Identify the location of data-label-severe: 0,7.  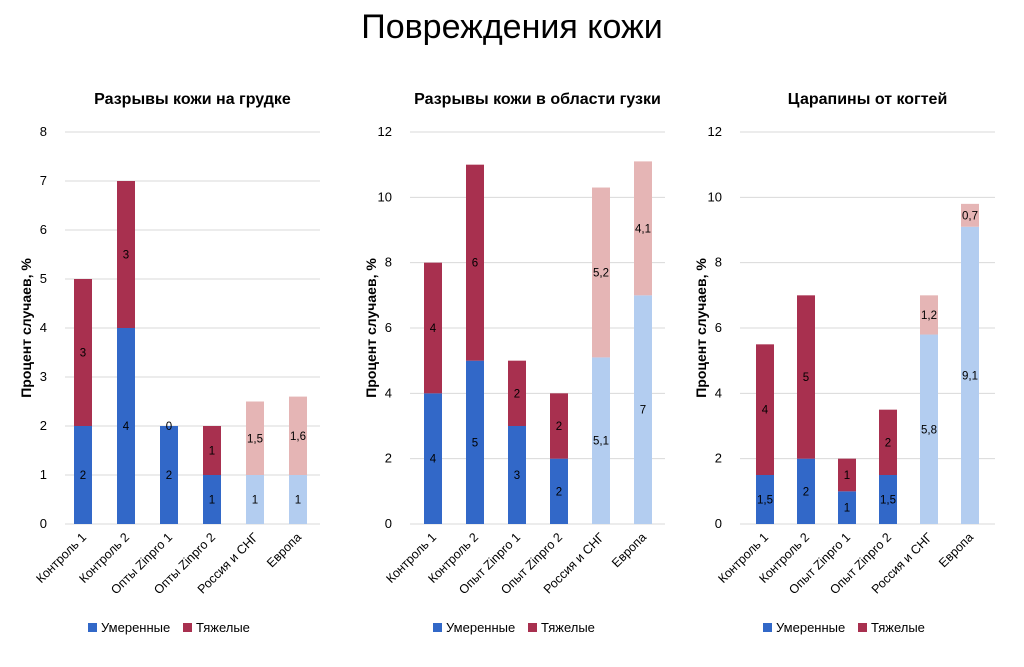
(970, 216).